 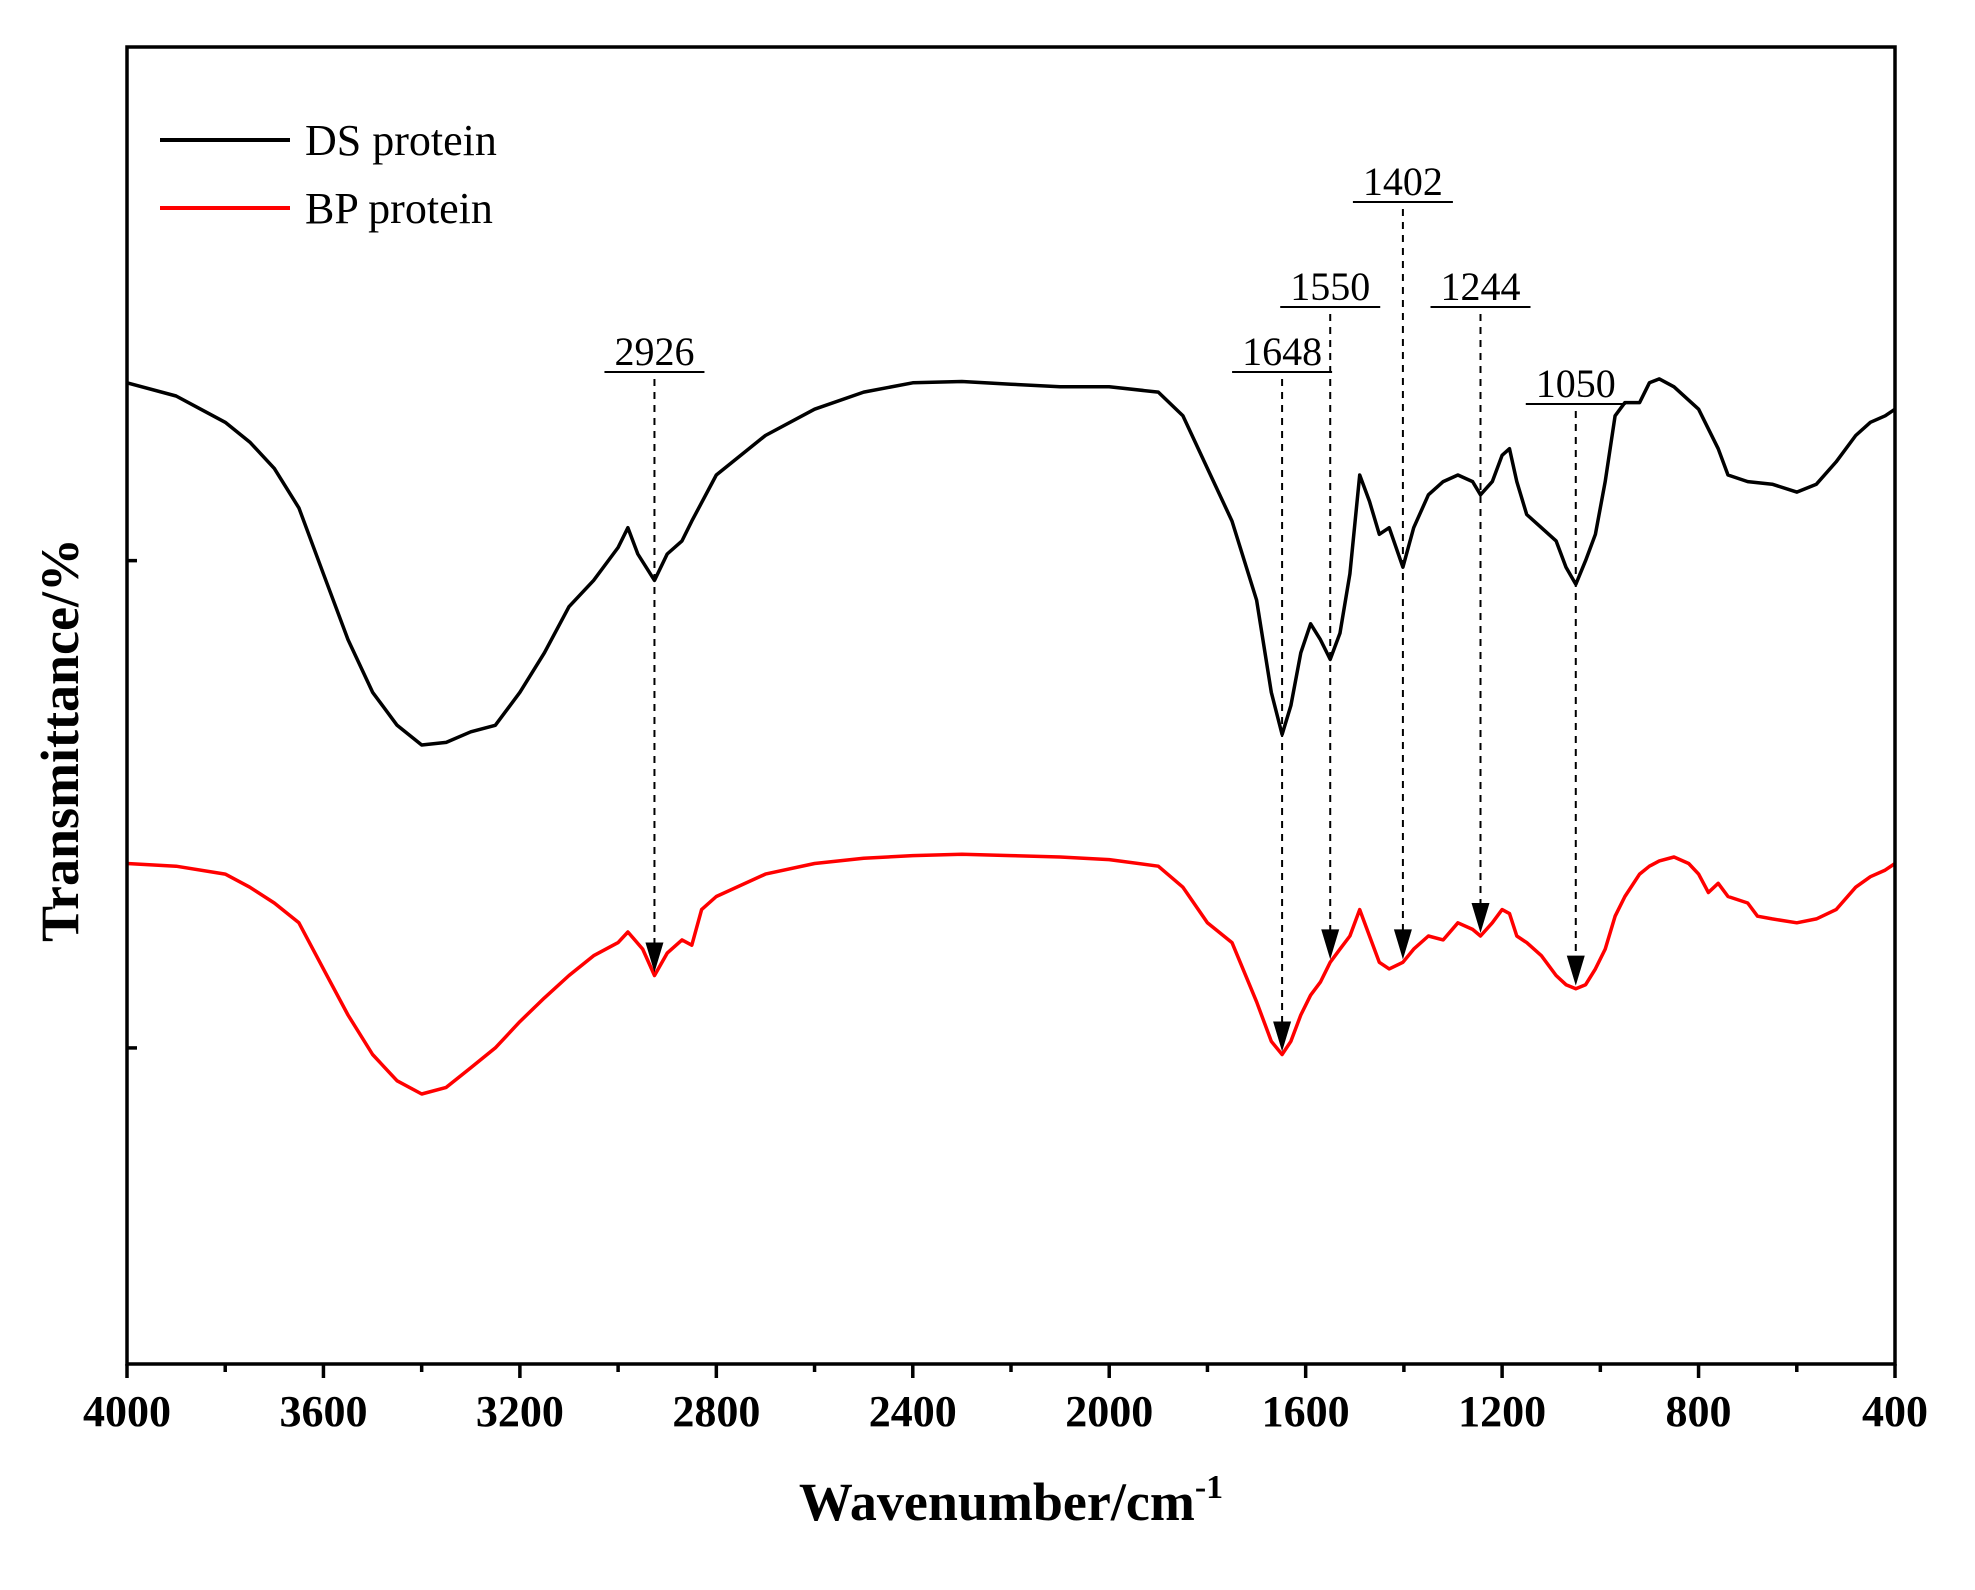 What do you see at coordinates (1403, 181) in the screenshot?
I see `annotation-label-1402: 1402` at bounding box center [1403, 181].